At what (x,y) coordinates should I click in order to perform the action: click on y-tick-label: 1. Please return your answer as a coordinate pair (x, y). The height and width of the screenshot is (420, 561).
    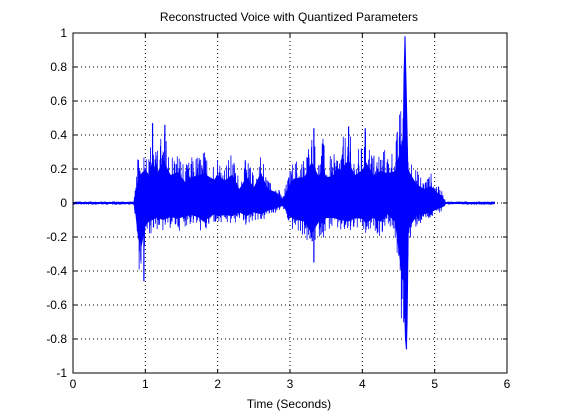
    Looking at the image, I should click on (63, 33).